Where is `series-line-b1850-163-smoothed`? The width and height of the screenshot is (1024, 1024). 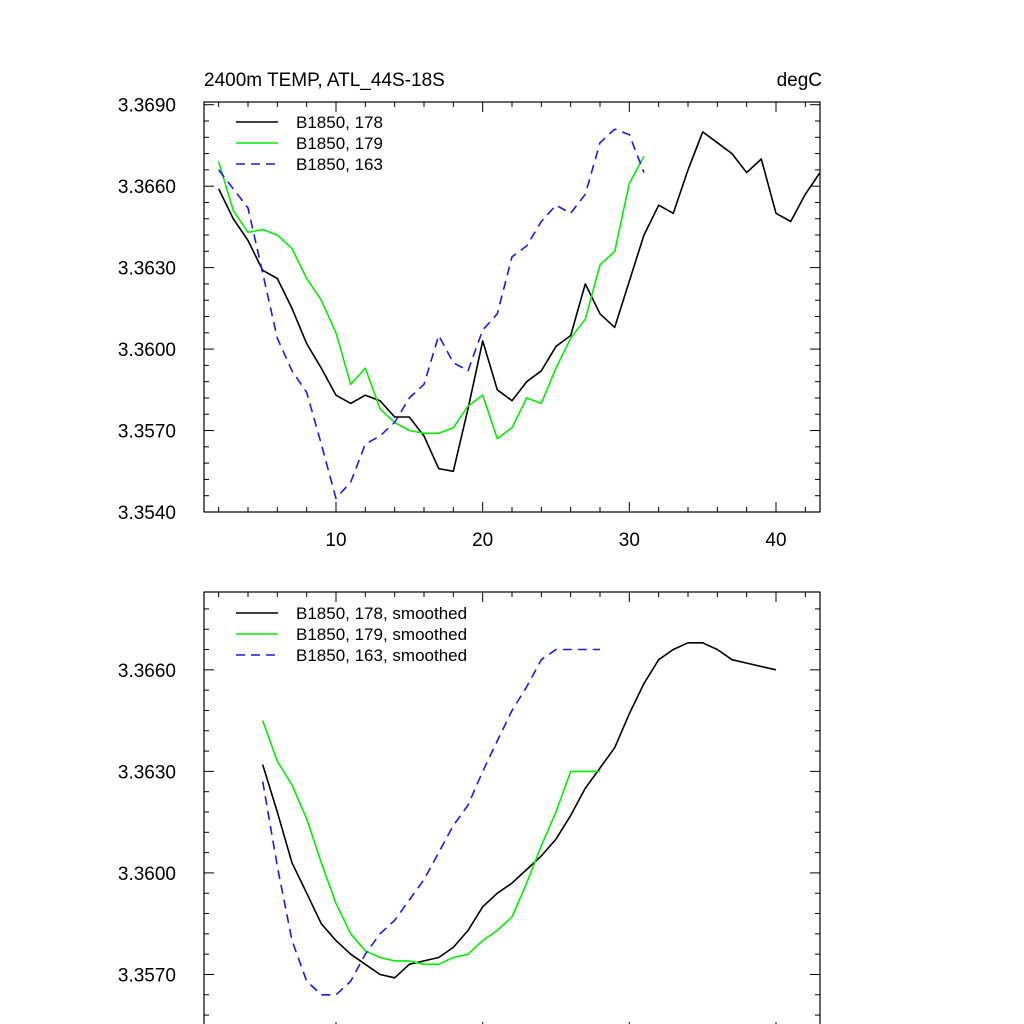 series-line-b1850-163-smoothed is located at coordinates (430, 822).